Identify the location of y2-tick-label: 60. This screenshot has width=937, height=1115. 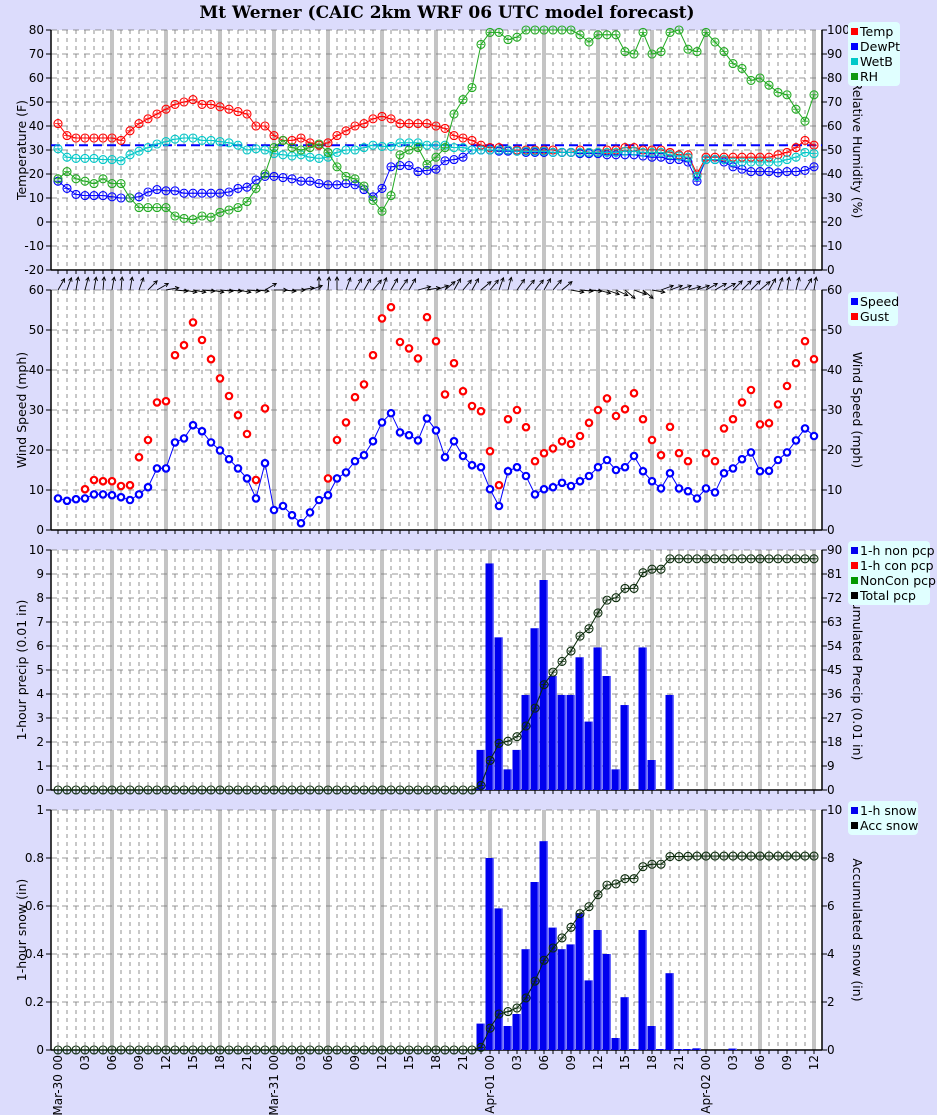
(834, 126).